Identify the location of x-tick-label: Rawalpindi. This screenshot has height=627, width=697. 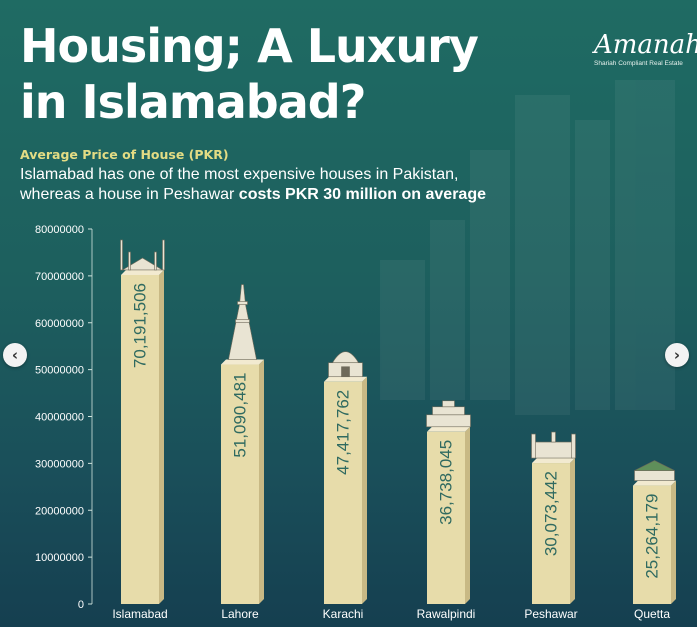
(446, 614).